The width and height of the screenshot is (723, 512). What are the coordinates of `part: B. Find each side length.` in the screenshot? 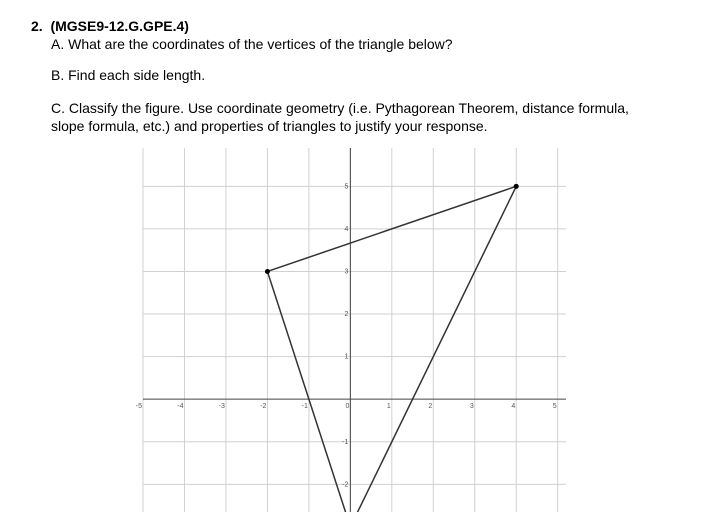 It's located at (128, 75).